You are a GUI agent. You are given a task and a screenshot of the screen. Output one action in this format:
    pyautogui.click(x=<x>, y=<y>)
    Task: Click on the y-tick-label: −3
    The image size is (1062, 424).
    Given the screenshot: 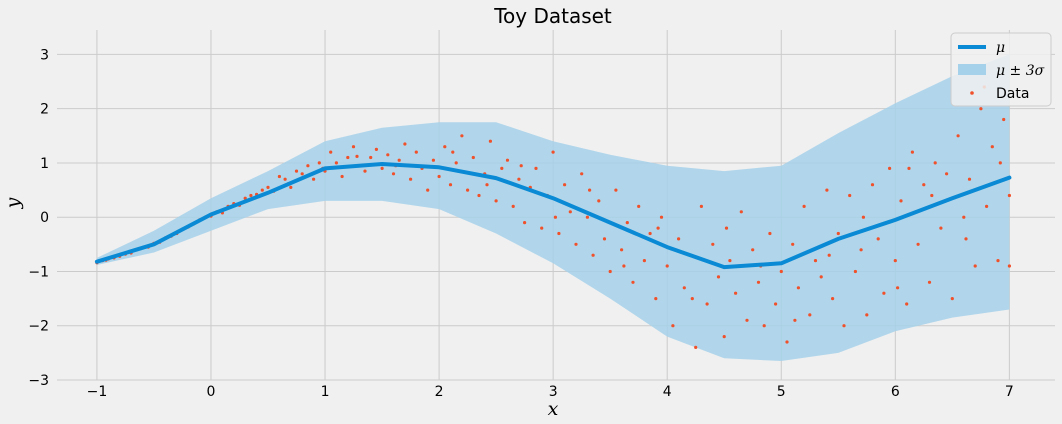 What is the action you would take?
    pyautogui.click(x=38, y=381)
    